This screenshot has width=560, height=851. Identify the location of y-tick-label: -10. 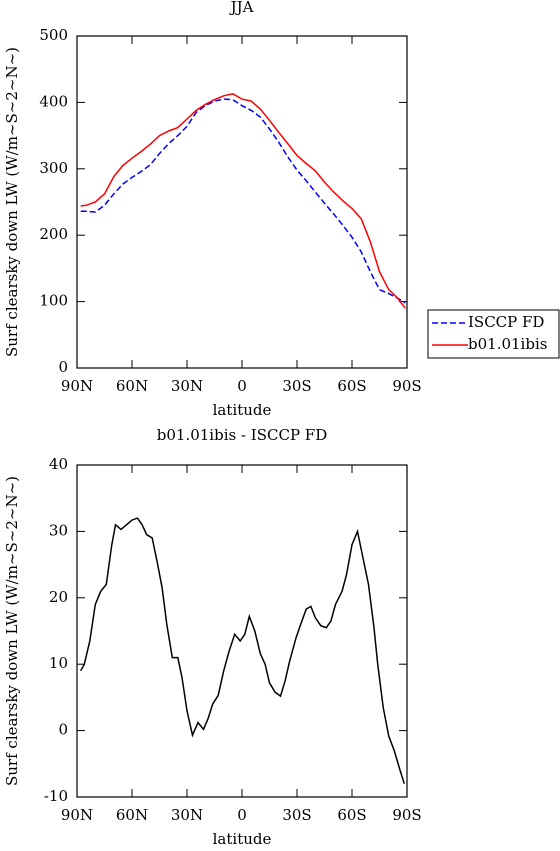
(56, 796).